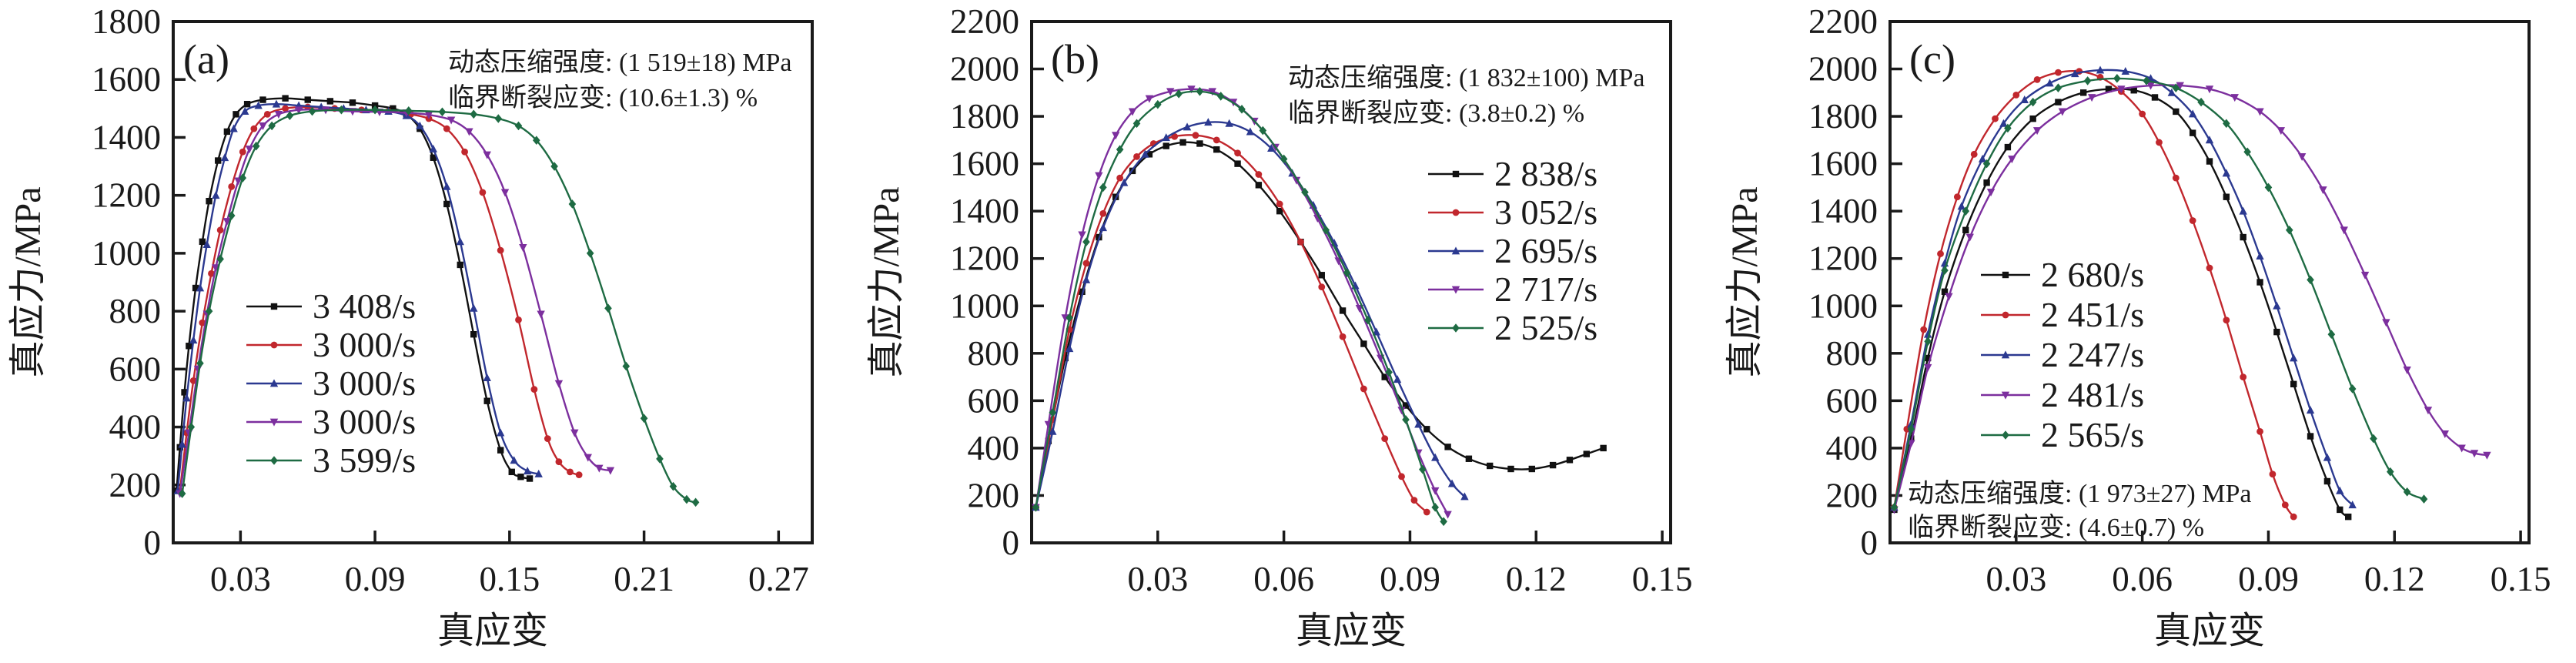 The height and width of the screenshot is (663, 2576). I want to click on x-tick-label: 0.03, so click(1157, 579).